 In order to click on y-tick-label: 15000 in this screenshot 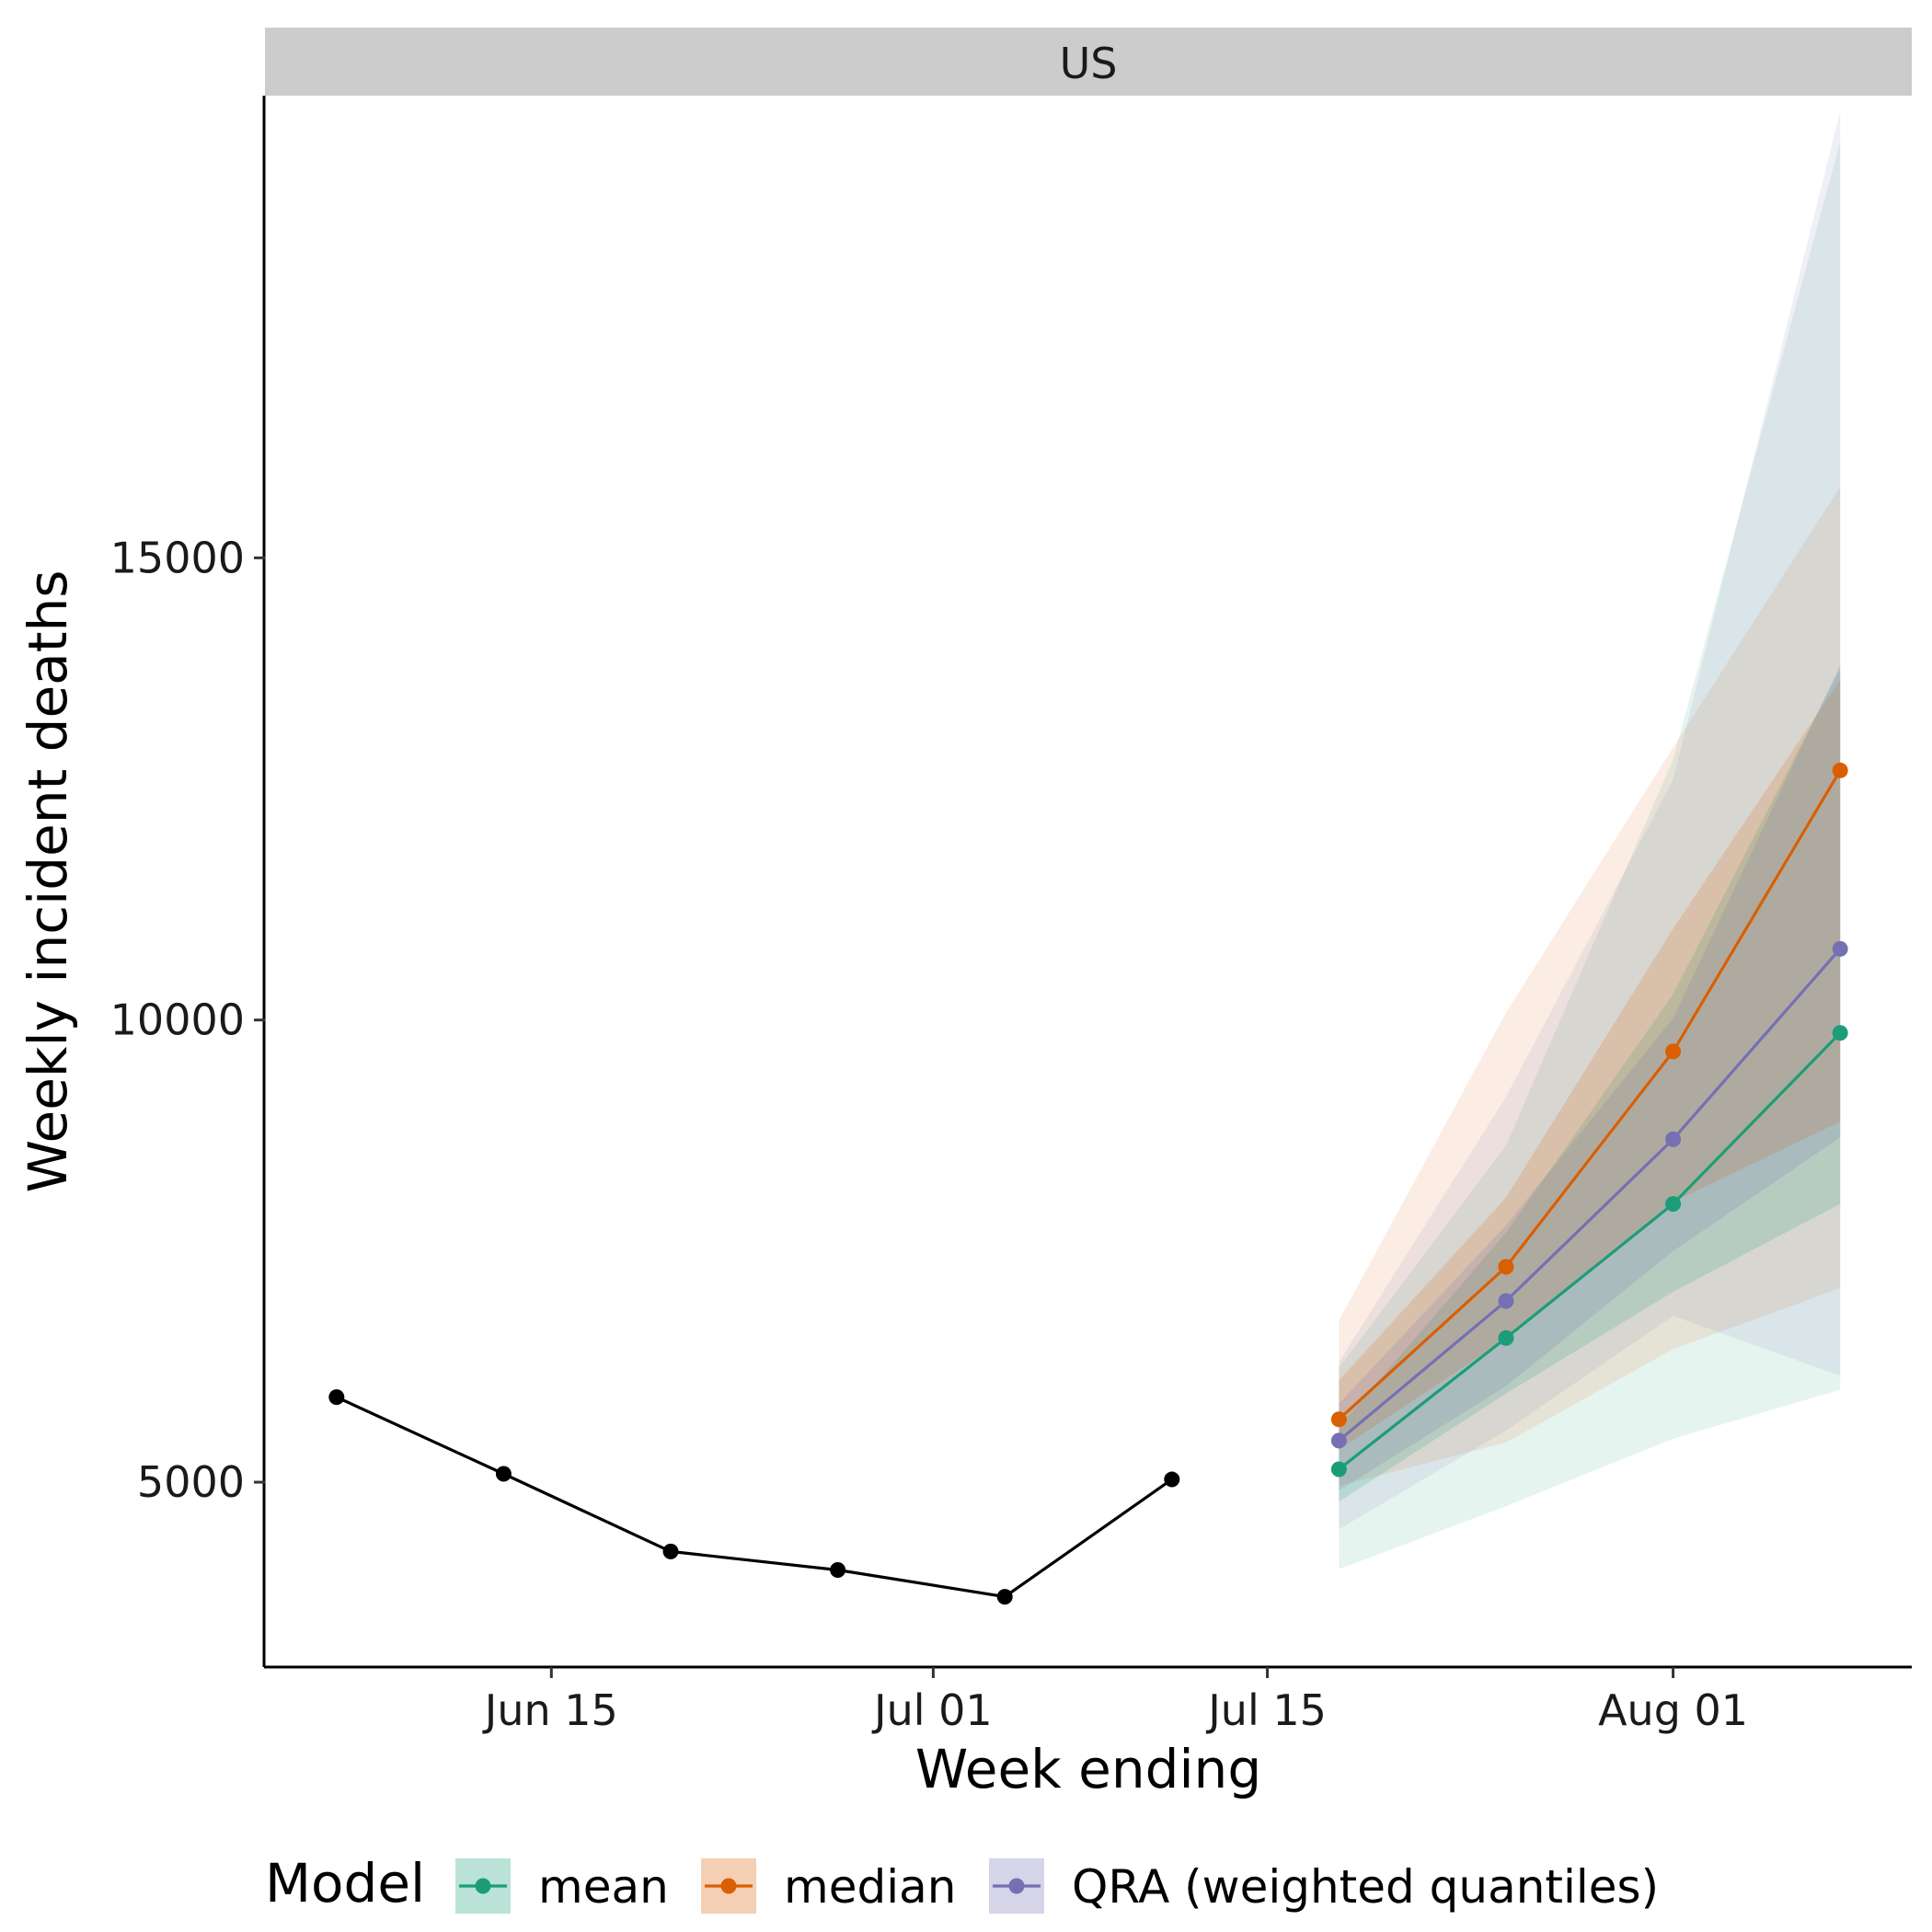, I will do `click(177, 557)`.